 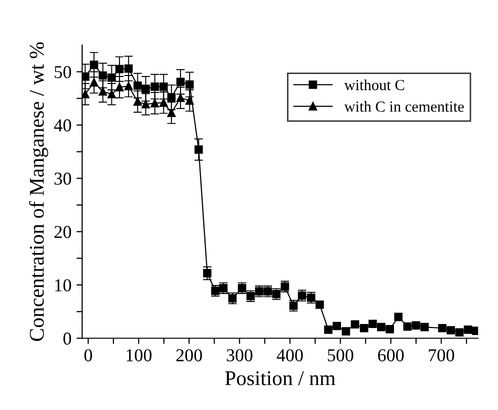 What do you see at coordinates (88, 355) in the screenshot?
I see `x-tick-label: 0` at bounding box center [88, 355].